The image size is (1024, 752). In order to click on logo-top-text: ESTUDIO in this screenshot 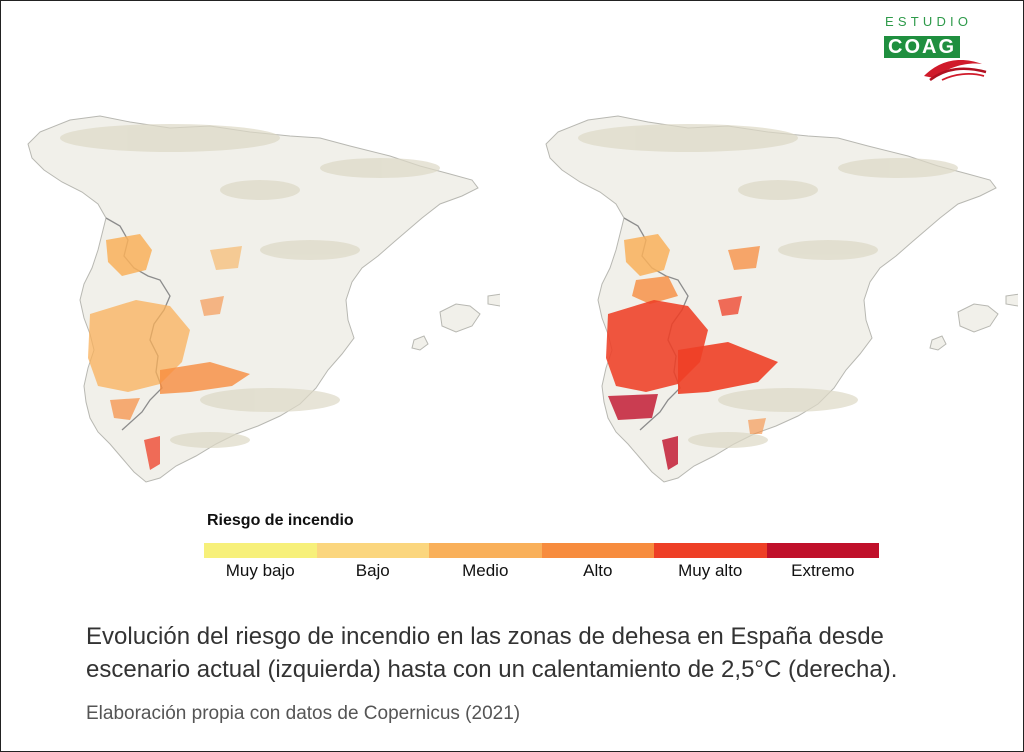, I will do `click(929, 21)`.